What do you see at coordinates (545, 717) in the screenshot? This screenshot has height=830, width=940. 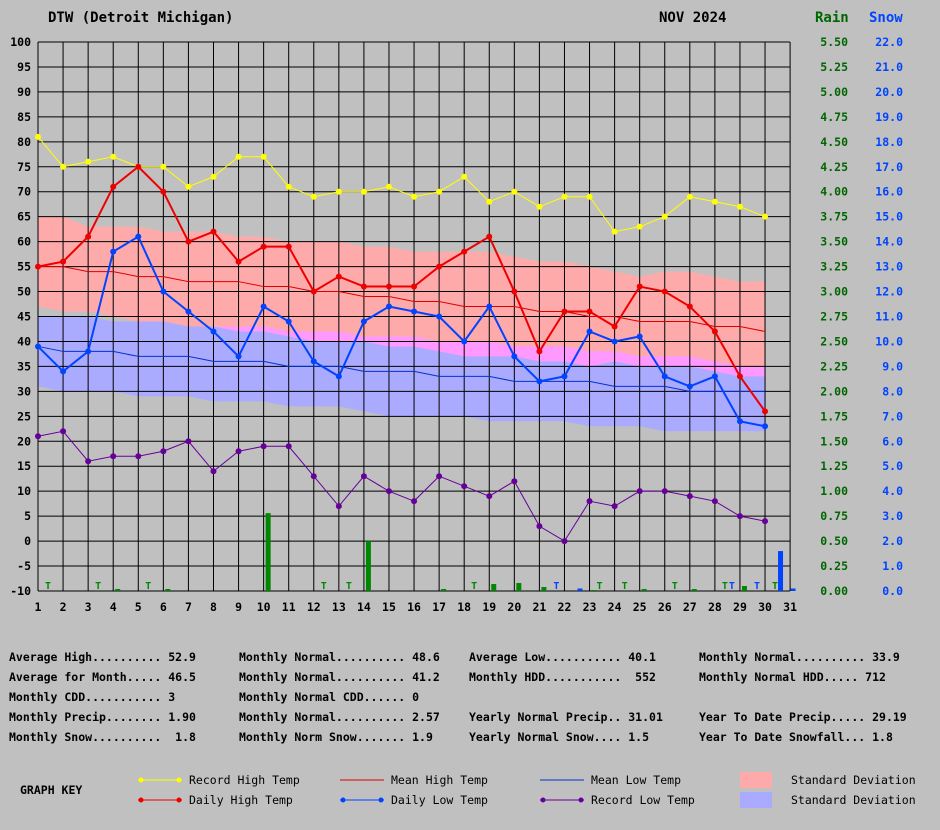 I see `stat-label: Yearly Normal Precip..` at bounding box center [545, 717].